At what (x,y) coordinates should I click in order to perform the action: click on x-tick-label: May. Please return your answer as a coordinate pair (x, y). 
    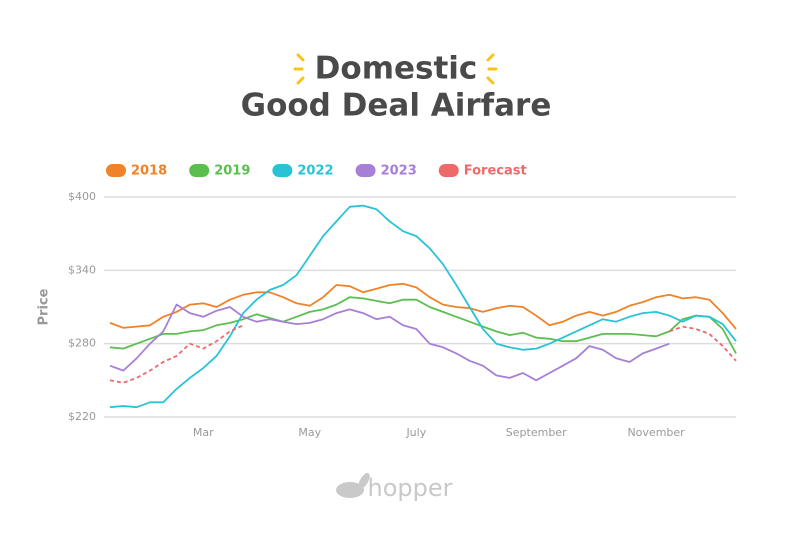
    Looking at the image, I should click on (309, 432).